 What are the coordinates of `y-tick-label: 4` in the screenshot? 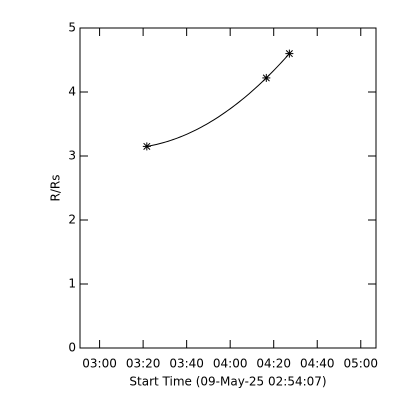 It's located at (72, 92).